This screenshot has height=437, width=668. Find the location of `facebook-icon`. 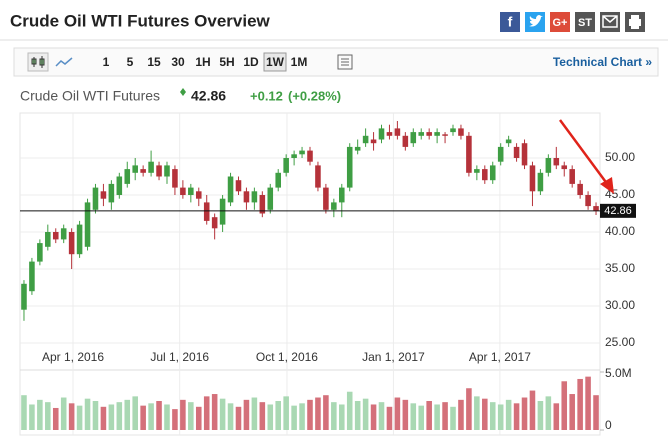

facebook-icon is located at coordinates (510, 22).